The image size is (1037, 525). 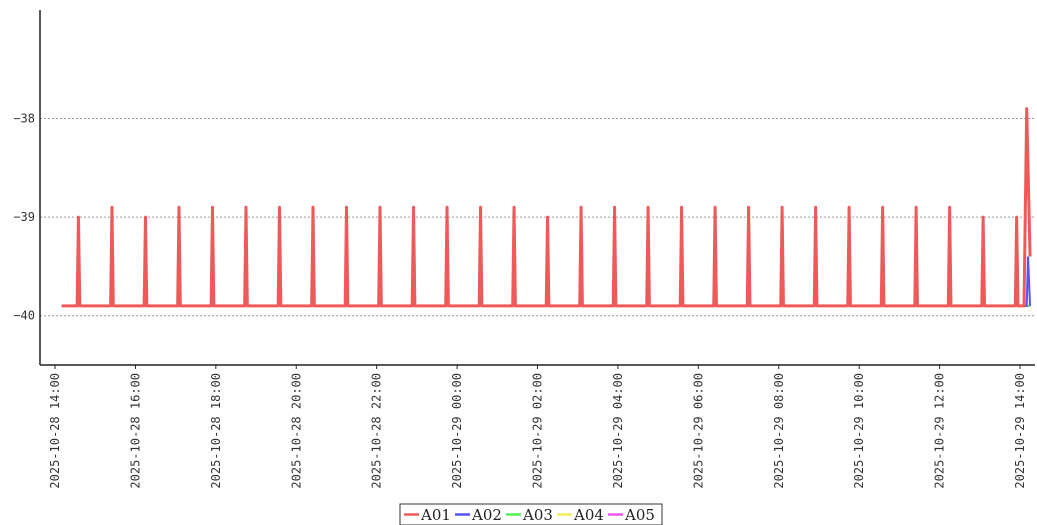 I want to click on x-tick-label: 2025-10-29 00:00, so click(x=457, y=431).